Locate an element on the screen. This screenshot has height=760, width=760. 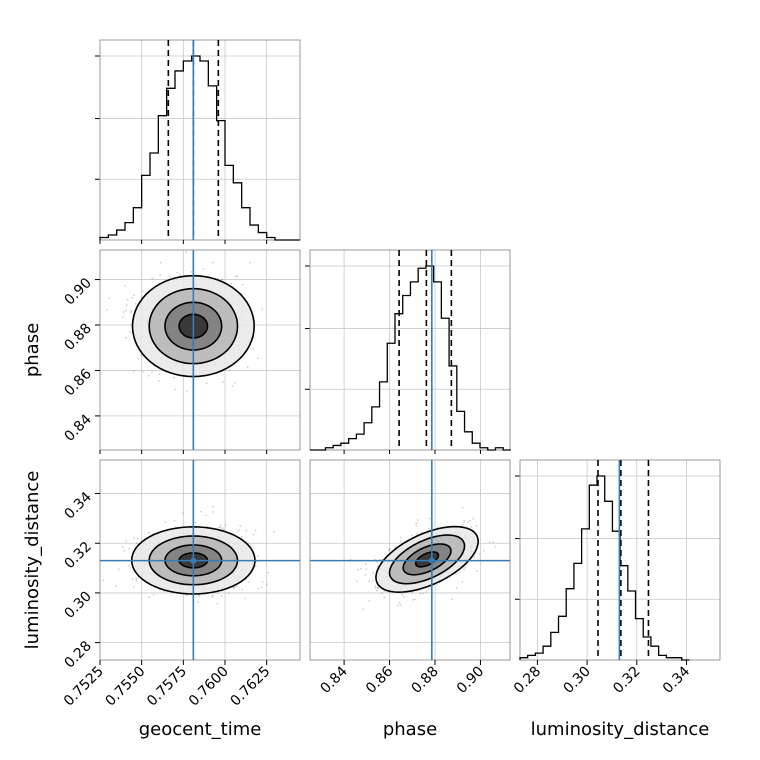
y-axis-label-luminosity-distance: luminosity_distance is located at coordinates (32, 560).